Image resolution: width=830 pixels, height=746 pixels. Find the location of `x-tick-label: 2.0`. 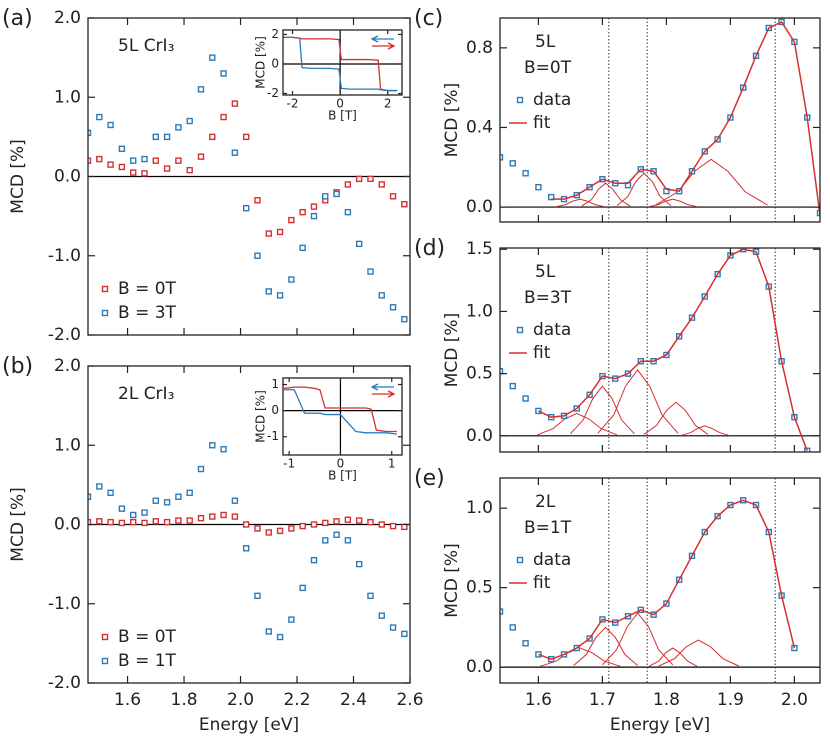

x-tick-label: 2.0 is located at coordinates (240, 700).